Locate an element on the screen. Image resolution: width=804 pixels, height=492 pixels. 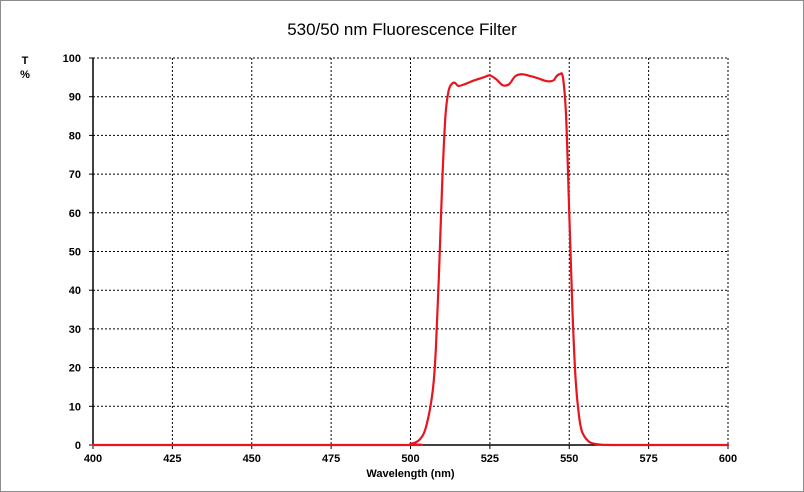
y-tick-label-30: 30 is located at coordinates (75, 330).